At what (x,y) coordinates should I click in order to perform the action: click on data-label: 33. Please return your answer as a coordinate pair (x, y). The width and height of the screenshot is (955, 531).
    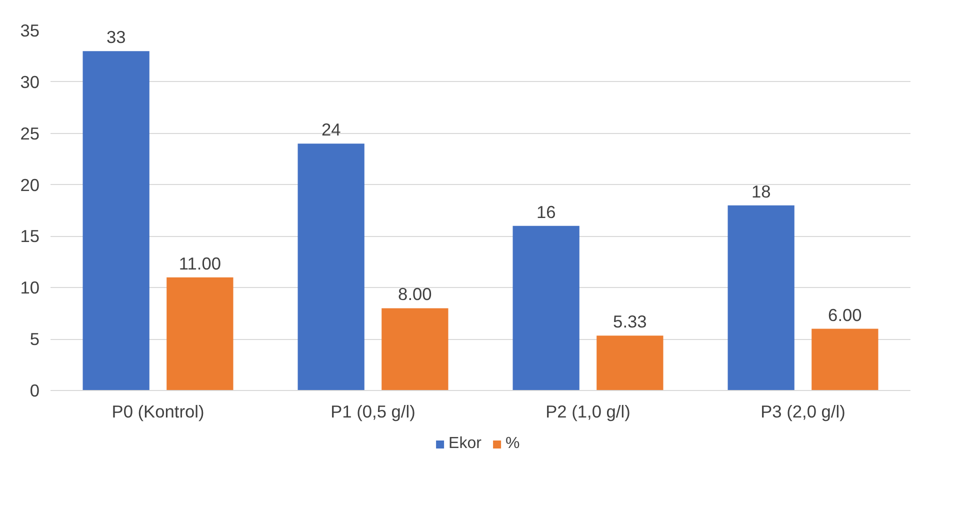
    Looking at the image, I should click on (116, 37).